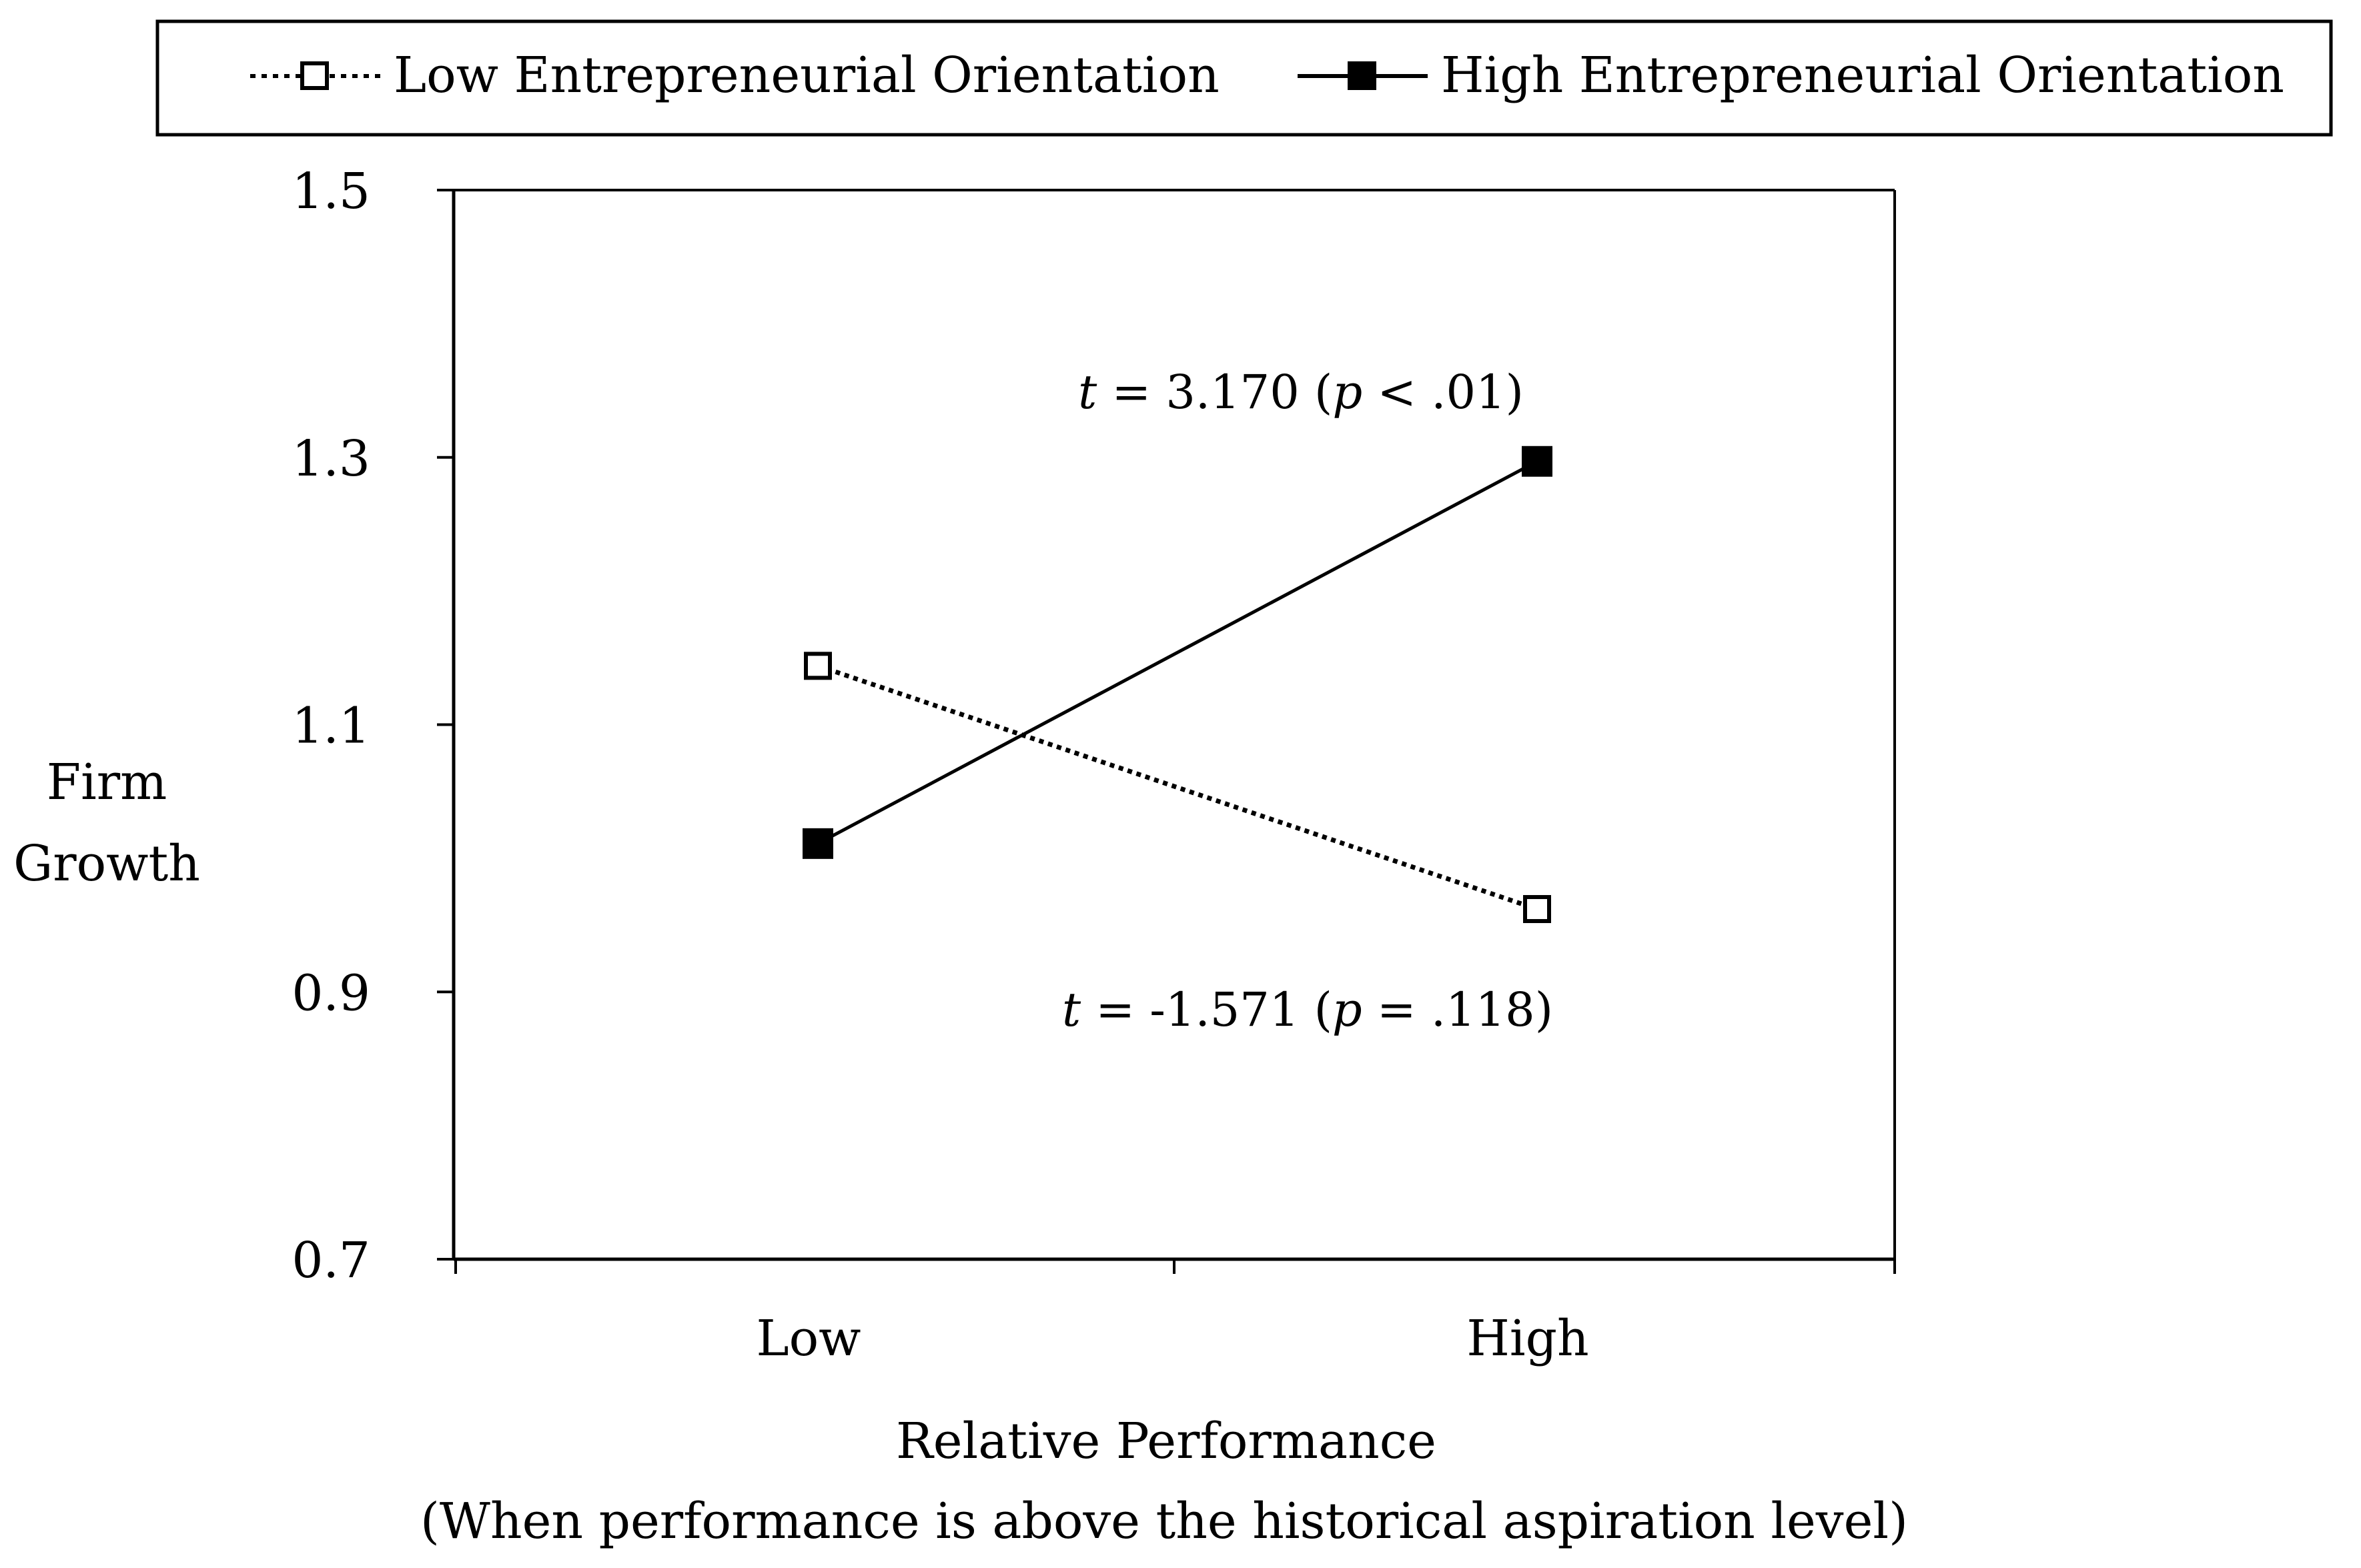 The width and height of the screenshot is (2361, 1568). I want to click on data-point-low-eo-low, so click(818, 666).